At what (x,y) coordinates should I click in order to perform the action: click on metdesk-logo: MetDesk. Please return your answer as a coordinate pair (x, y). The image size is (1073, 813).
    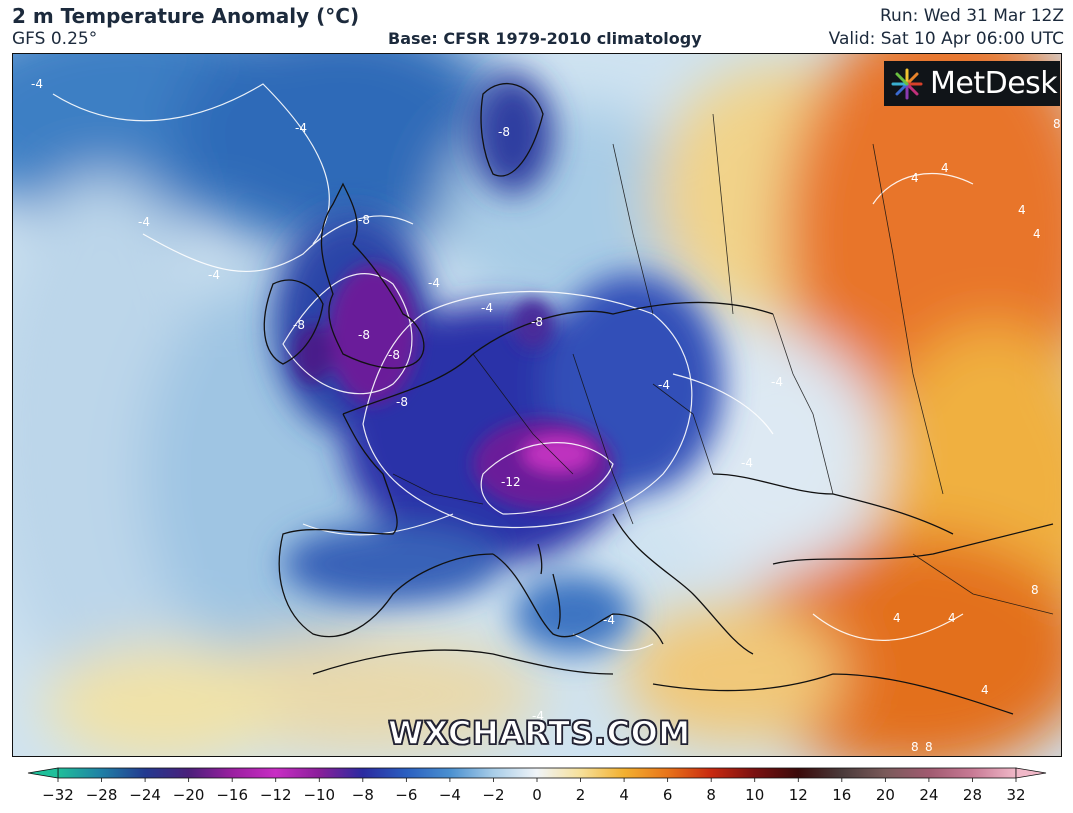
    Looking at the image, I should click on (972, 83).